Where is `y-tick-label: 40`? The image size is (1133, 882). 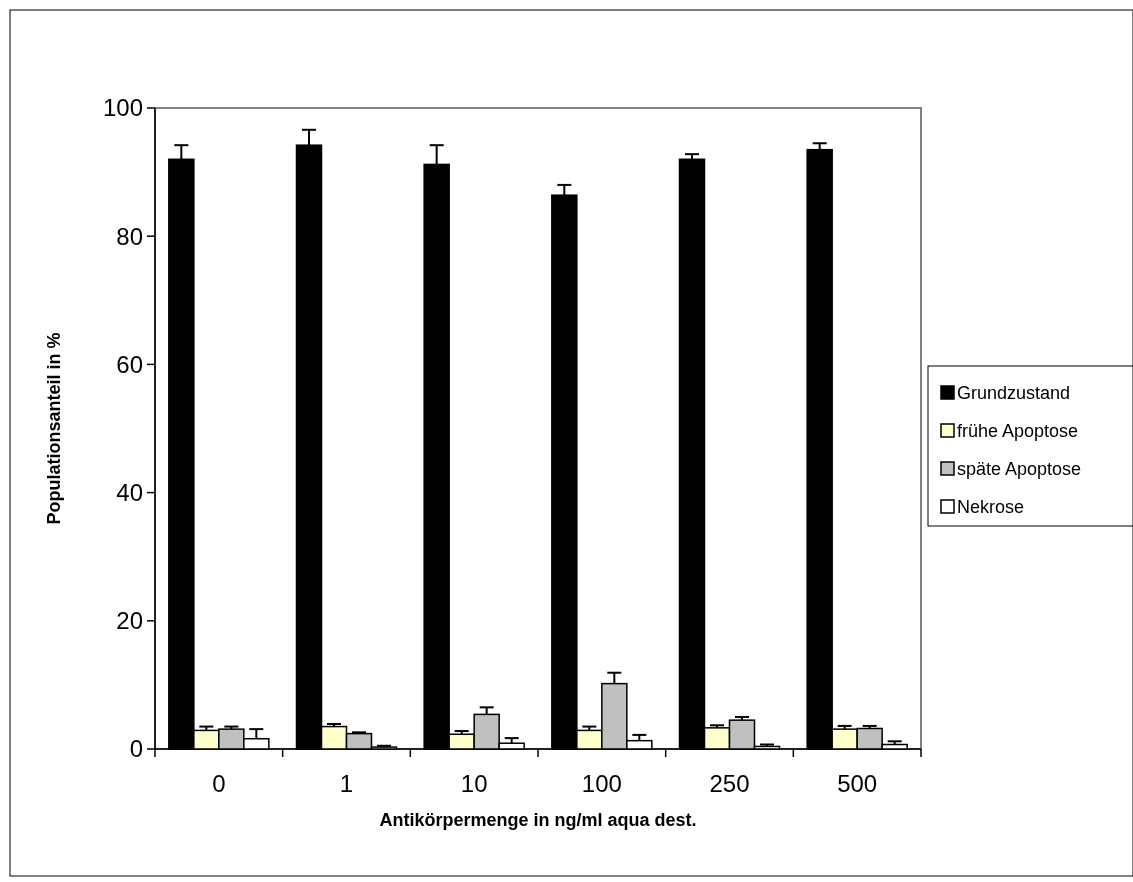 y-tick-label: 40 is located at coordinates (129, 492).